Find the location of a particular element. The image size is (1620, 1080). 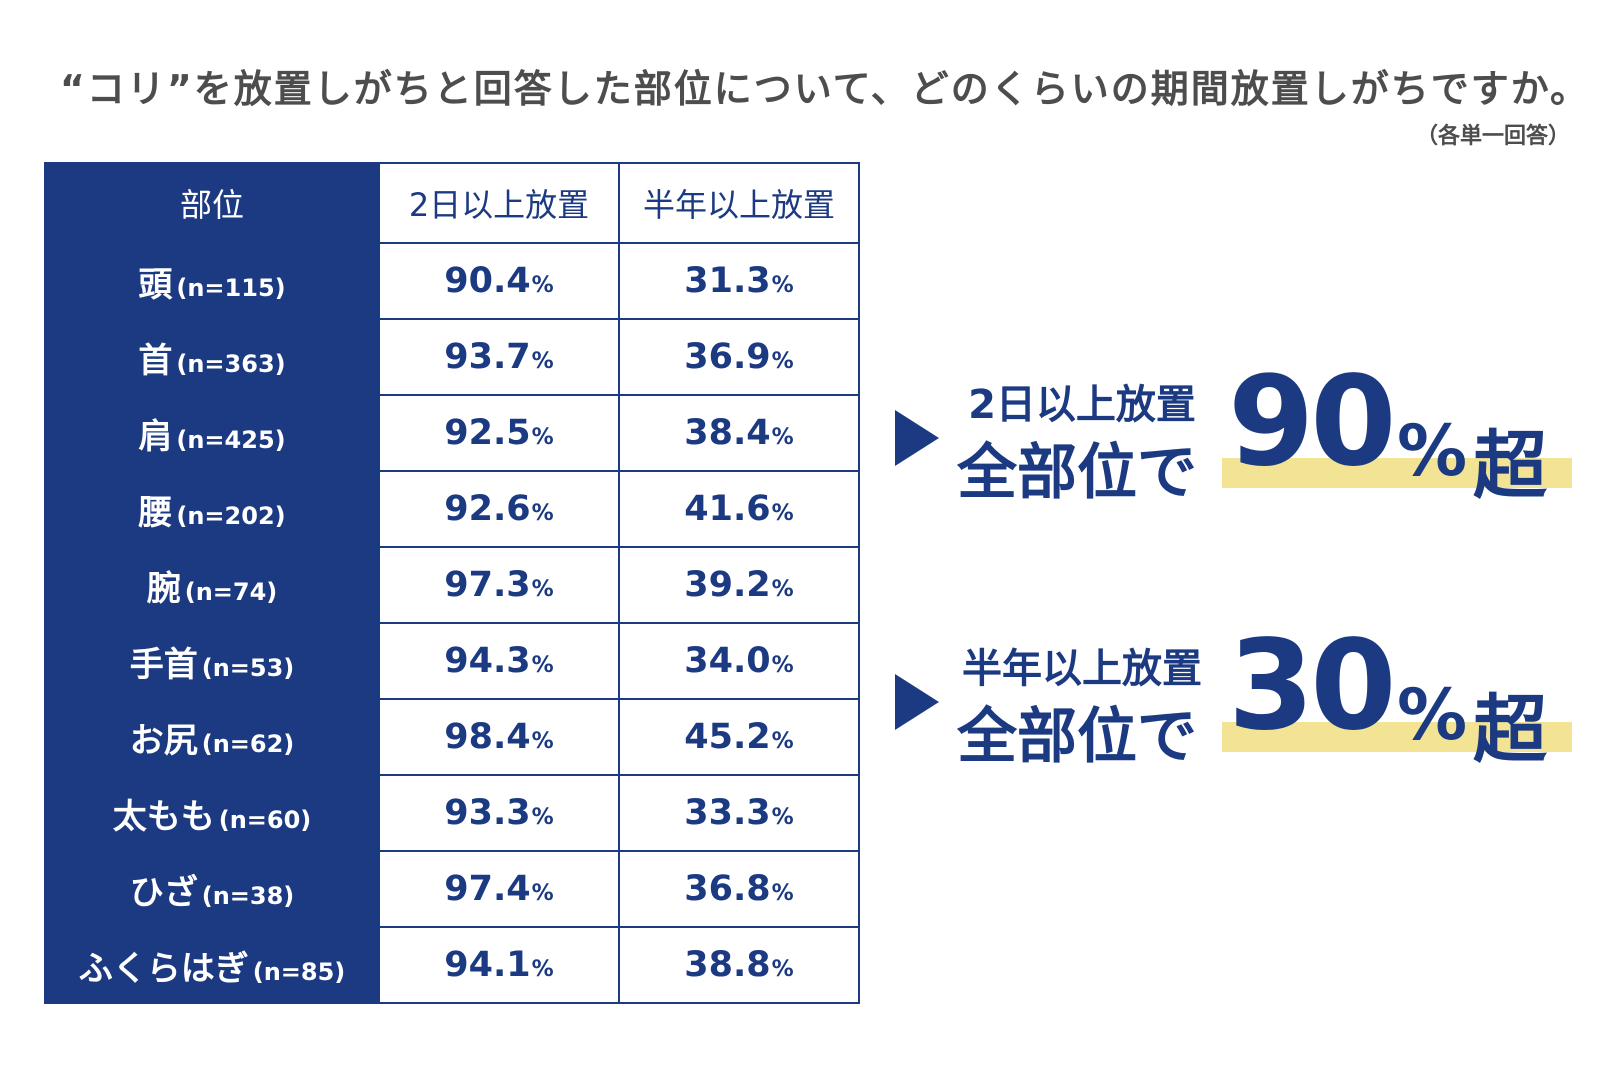

sample-size: (n=38) is located at coordinates (248, 895).